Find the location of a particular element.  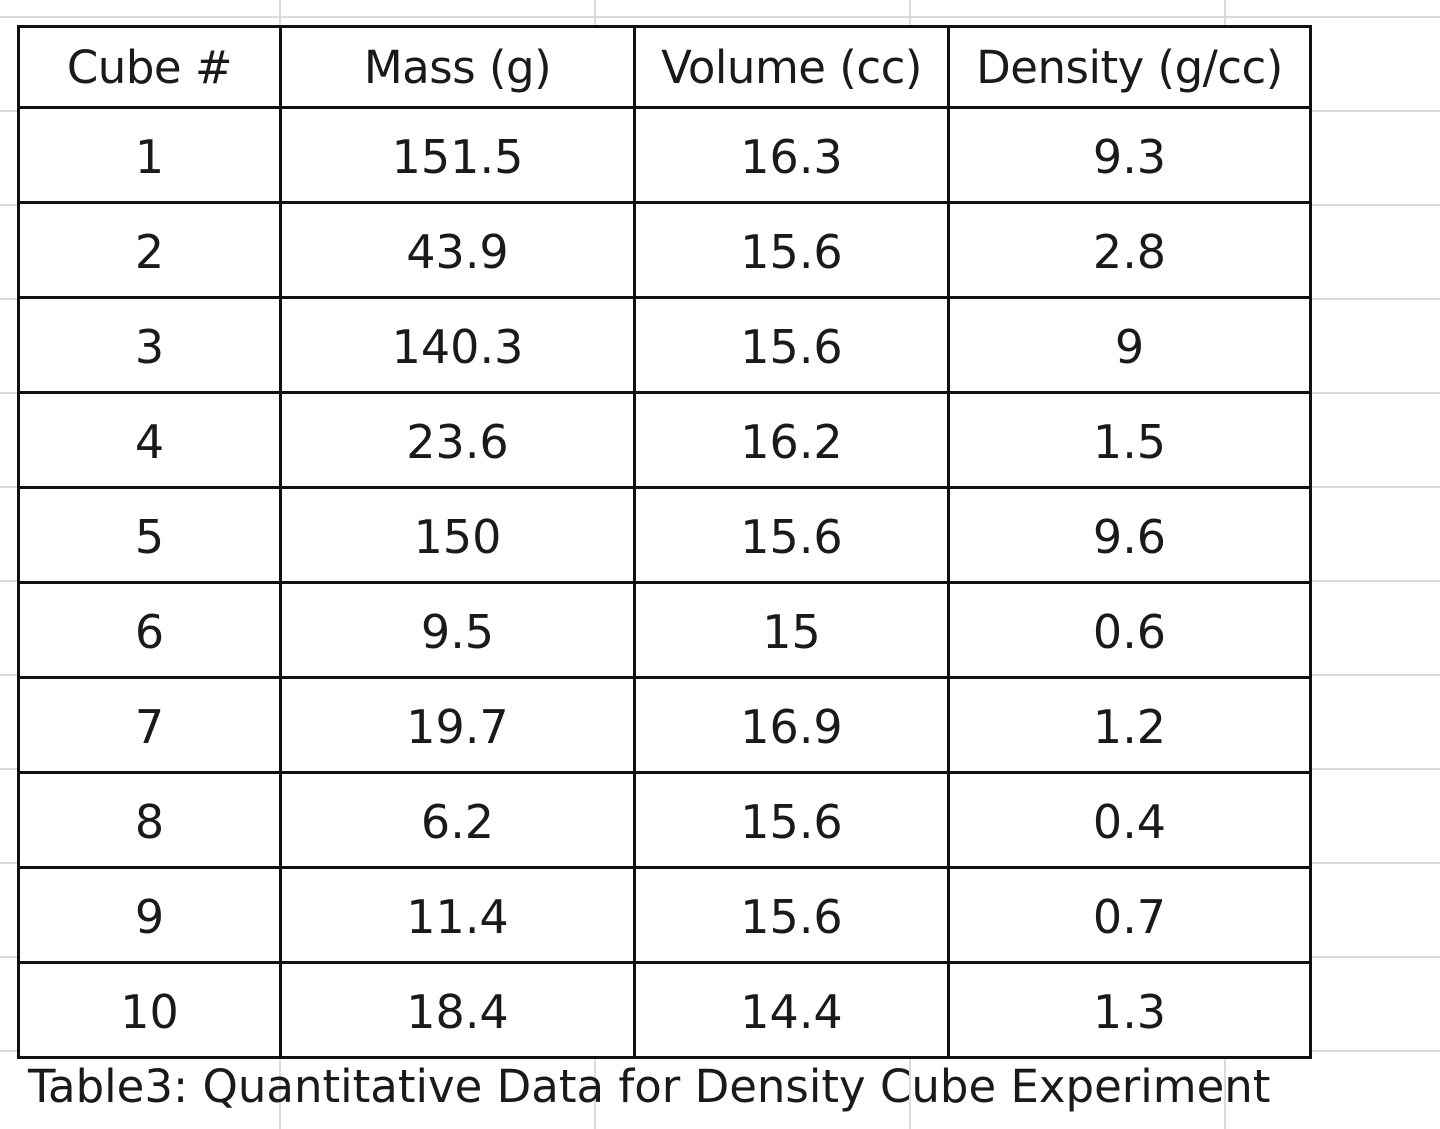

cell-mass: 150 is located at coordinates (457, 535).